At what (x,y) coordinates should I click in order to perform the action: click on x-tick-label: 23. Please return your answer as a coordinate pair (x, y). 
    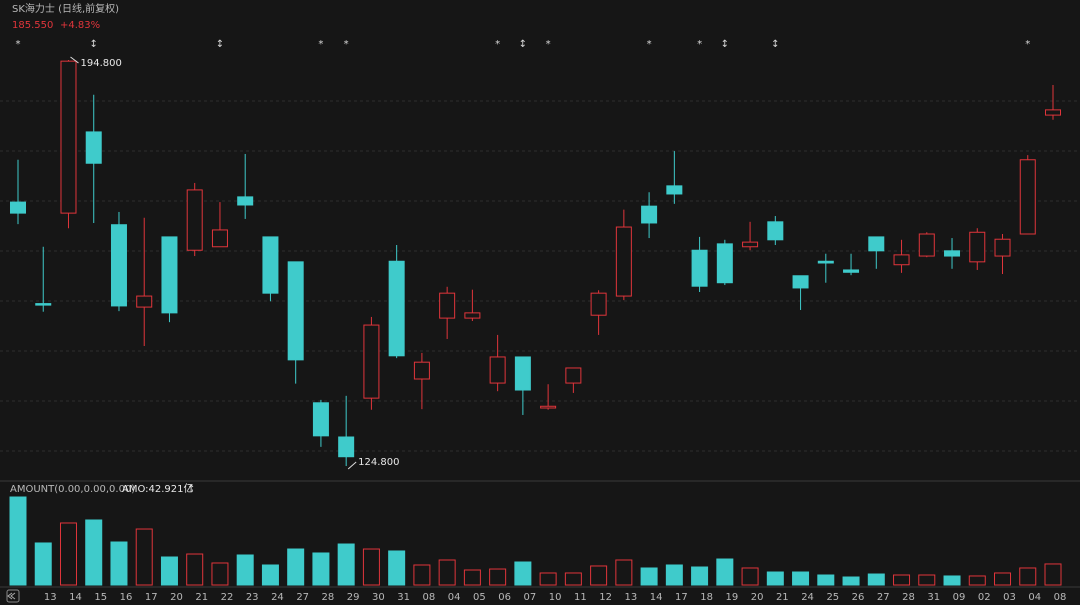
    Looking at the image, I should click on (252, 597).